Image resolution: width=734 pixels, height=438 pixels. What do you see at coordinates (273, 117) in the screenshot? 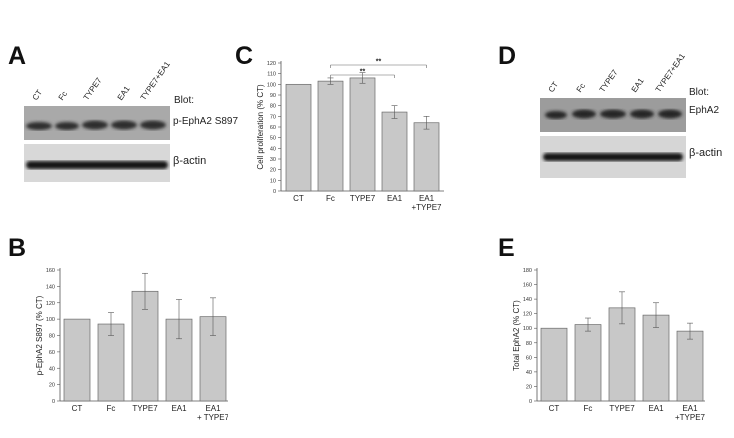
I see `y-tick-label: 70` at bounding box center [273, 117].